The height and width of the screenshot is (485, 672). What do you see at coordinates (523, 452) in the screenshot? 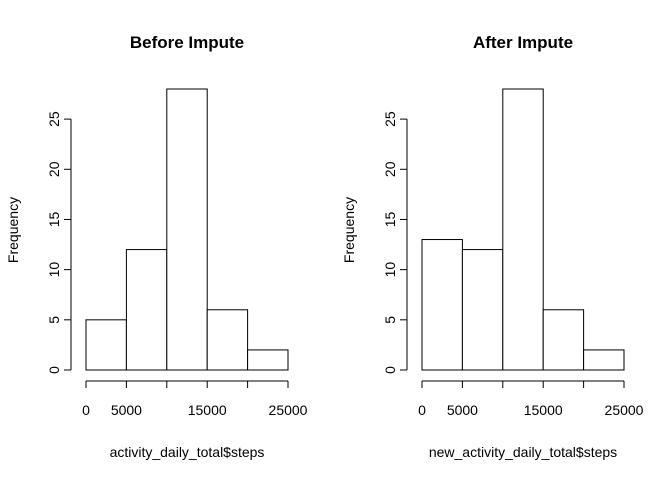
I see `x-axis-label: new_activity_daily_total$steps` at bounding box center [523, 452].